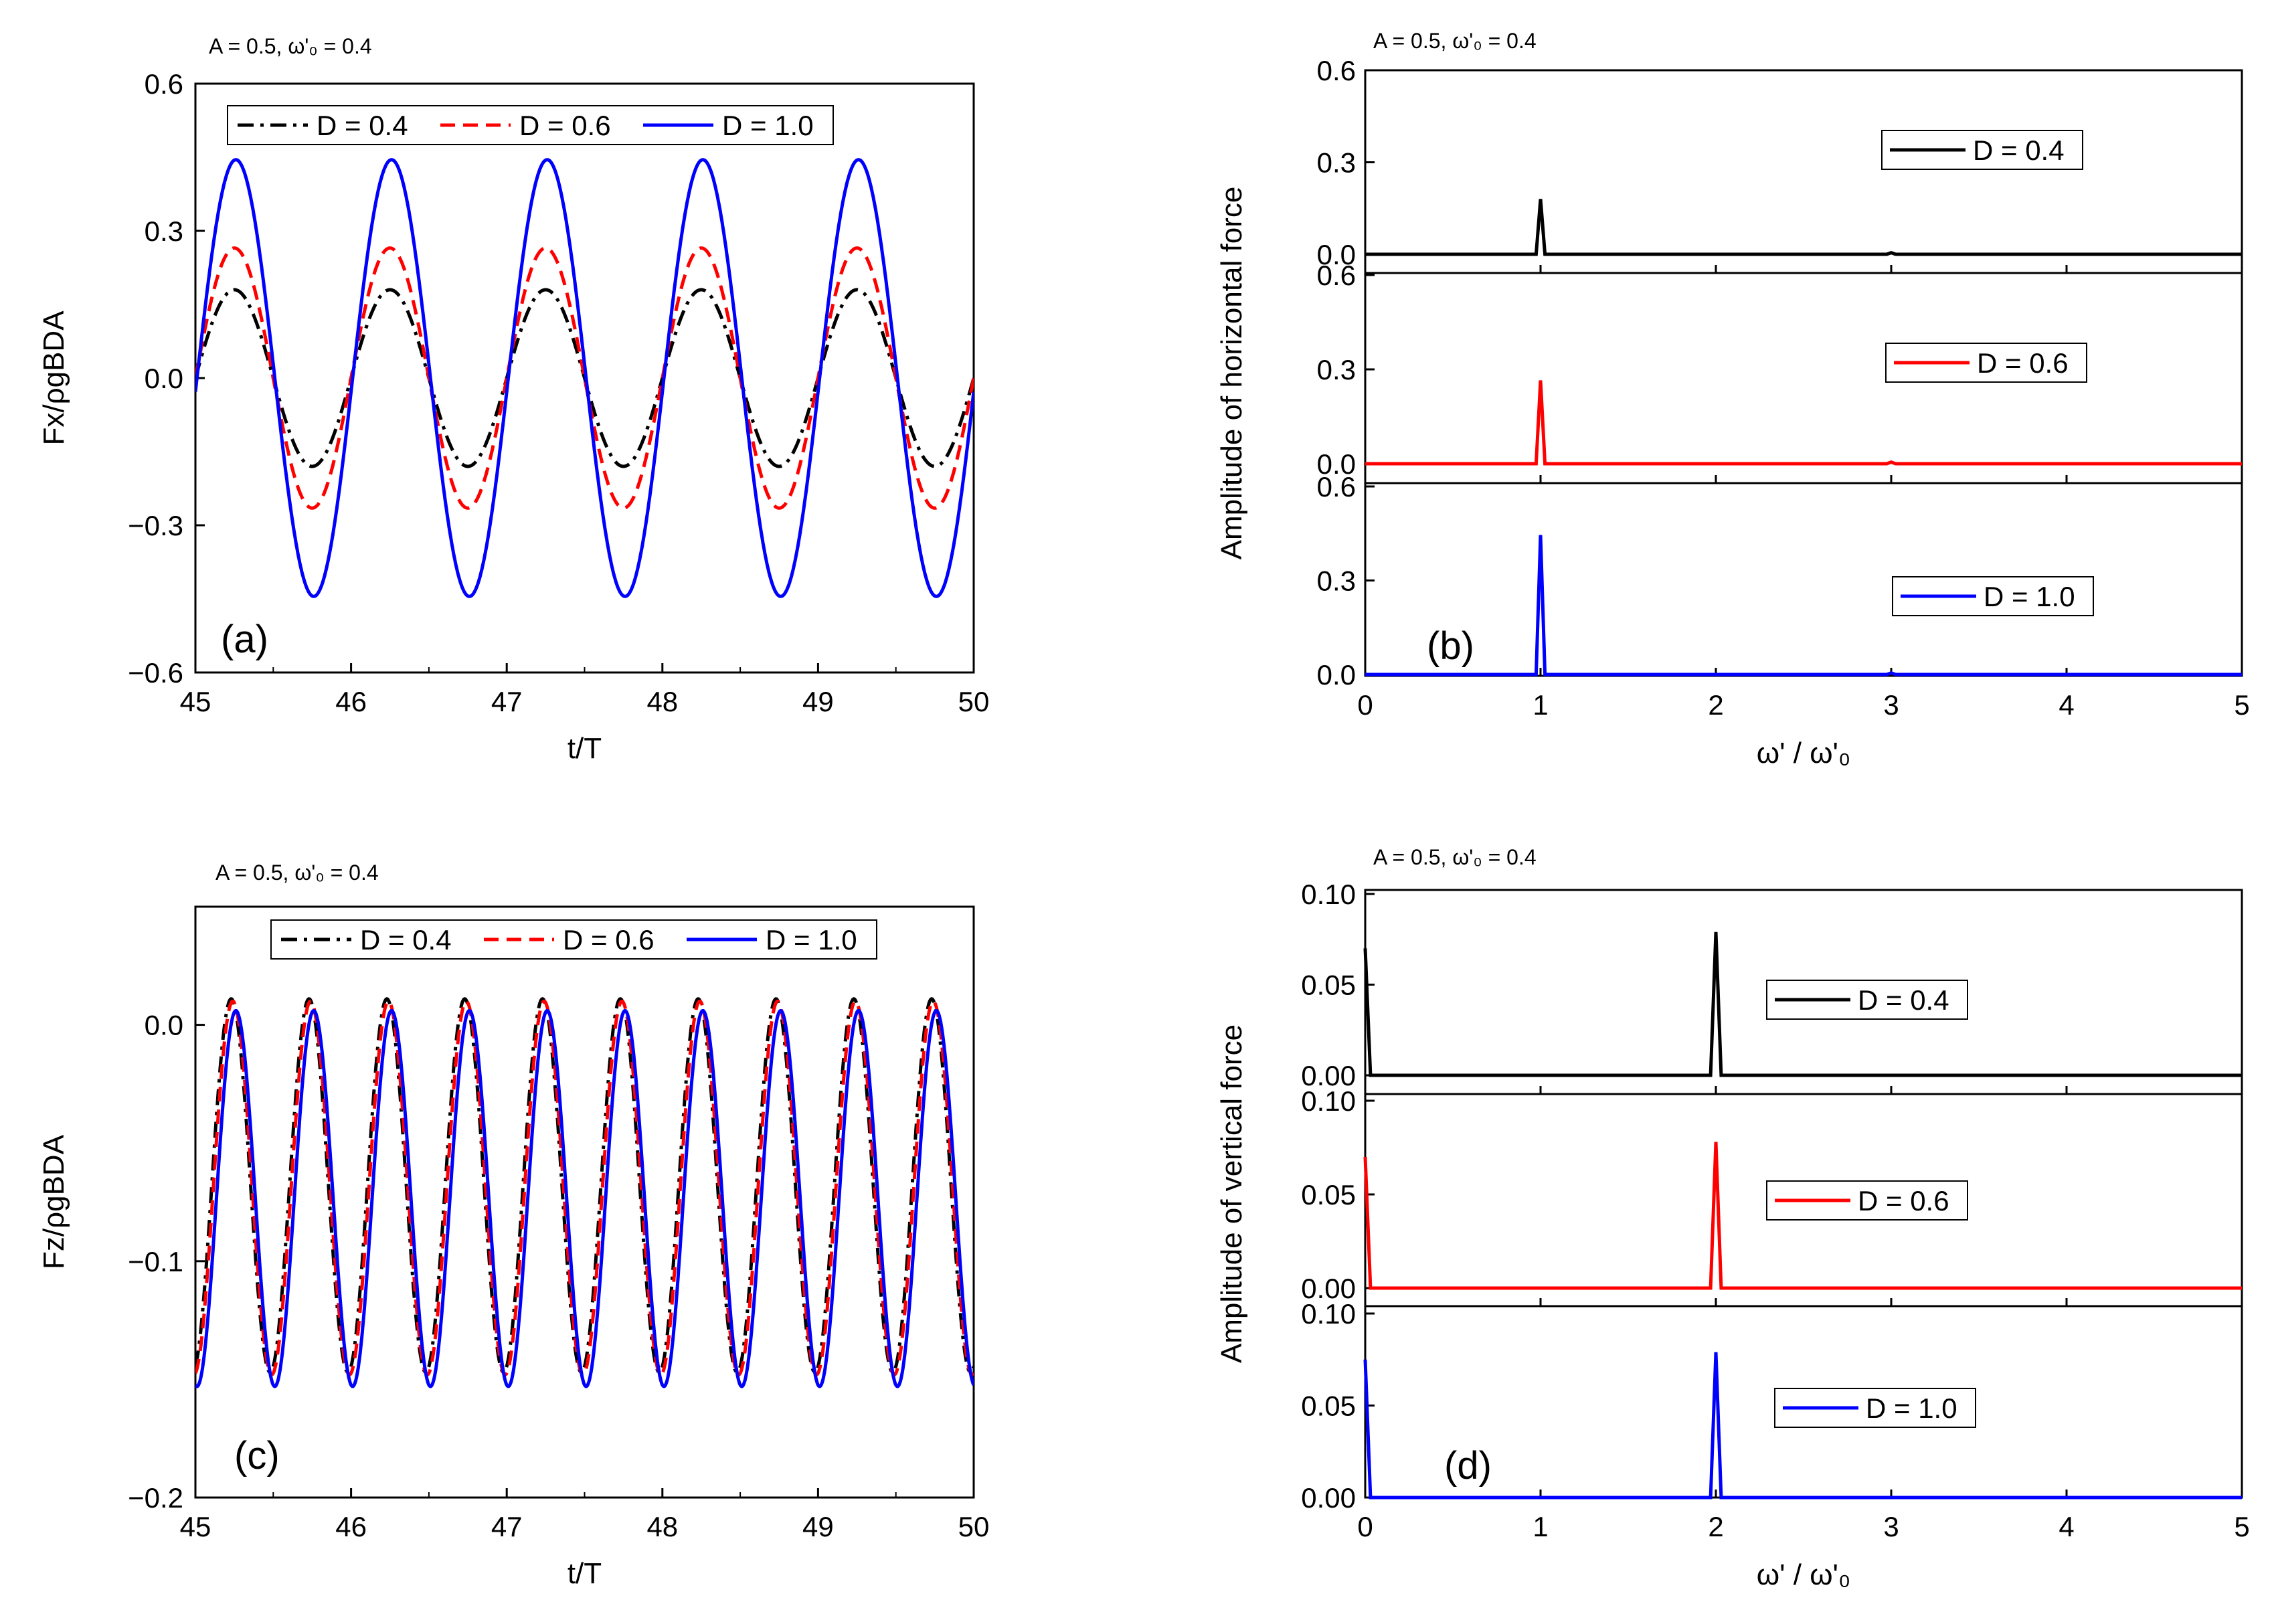 The height and width of the screenshot is (1624, 2272). I want to click on panel-letter: (b), so click(1450, 646).